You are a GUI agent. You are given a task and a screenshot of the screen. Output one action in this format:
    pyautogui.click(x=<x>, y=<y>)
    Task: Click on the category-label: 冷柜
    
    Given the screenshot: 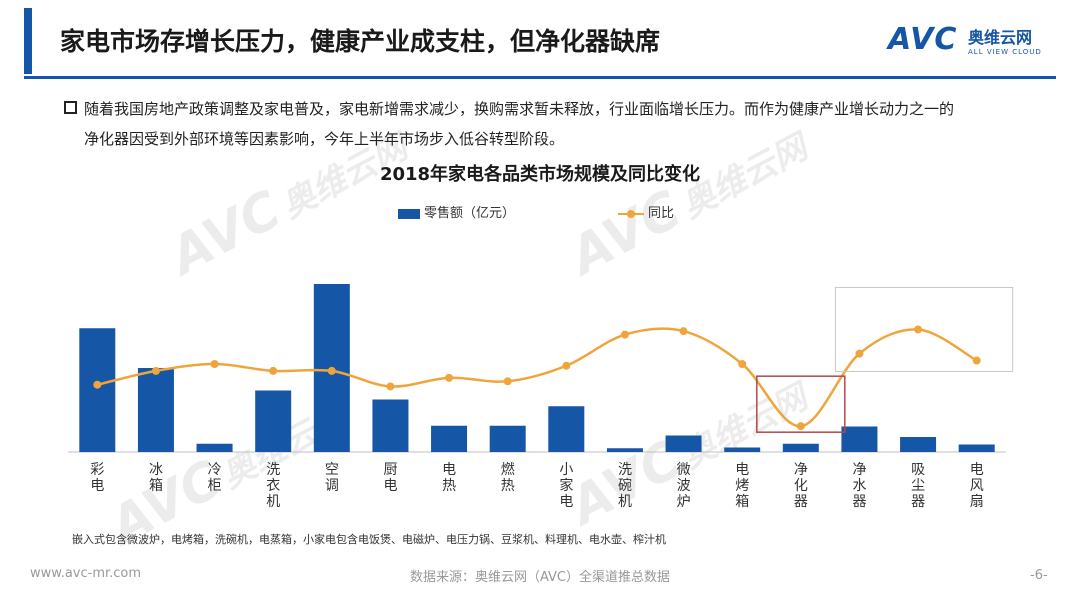 What is the action you would take?
    pyautogui.click(x=214, y=478)
    